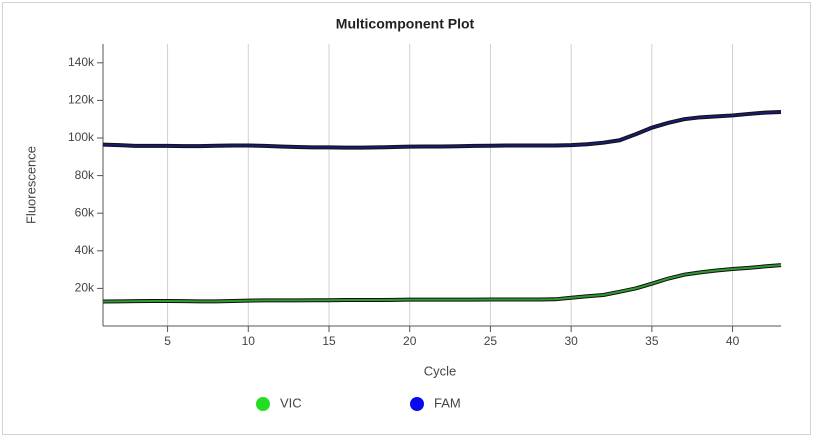 The height and width of the screenshot is (445, 815). I want to click on x-tick-label: 25, so click(491, 341).